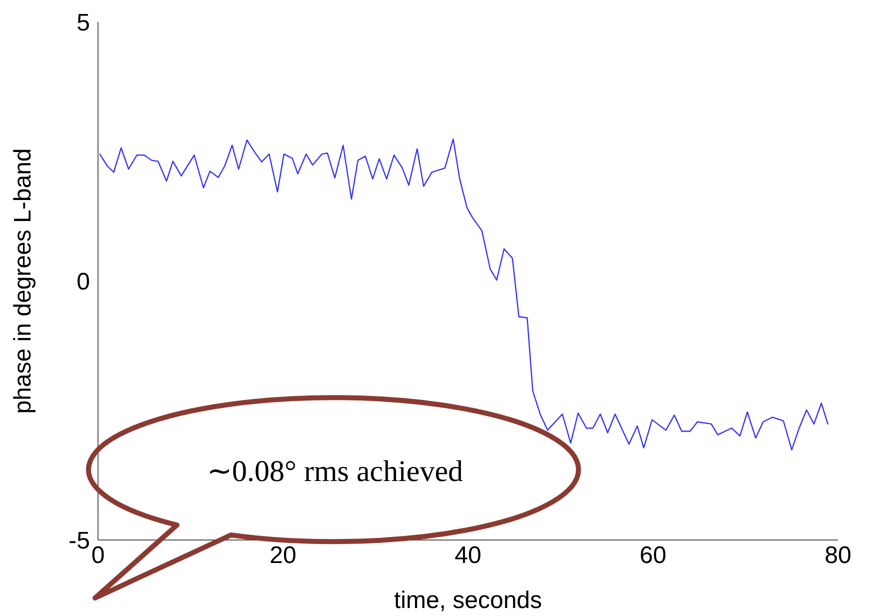  Describe the element at coordinates (79, 541) in the screenshot. I see `y-tick-label: -5` at that location.